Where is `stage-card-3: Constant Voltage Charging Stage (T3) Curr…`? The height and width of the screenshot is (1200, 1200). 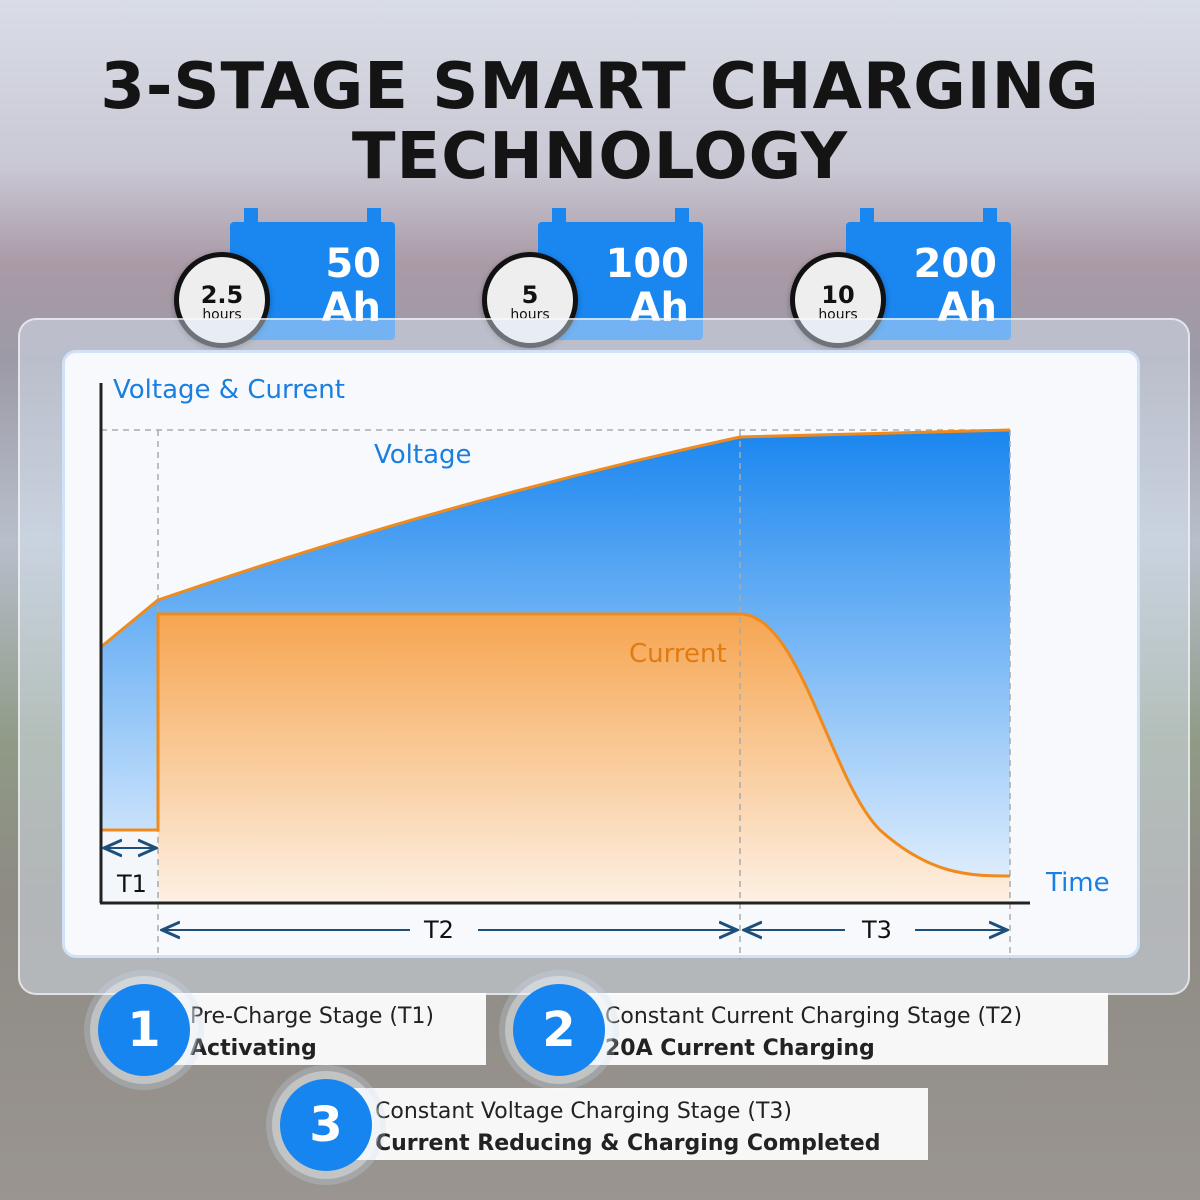 stage-card-3: Constant Voltage Charging Stage (T3) Curr… is located at coordinates (626, 1124).